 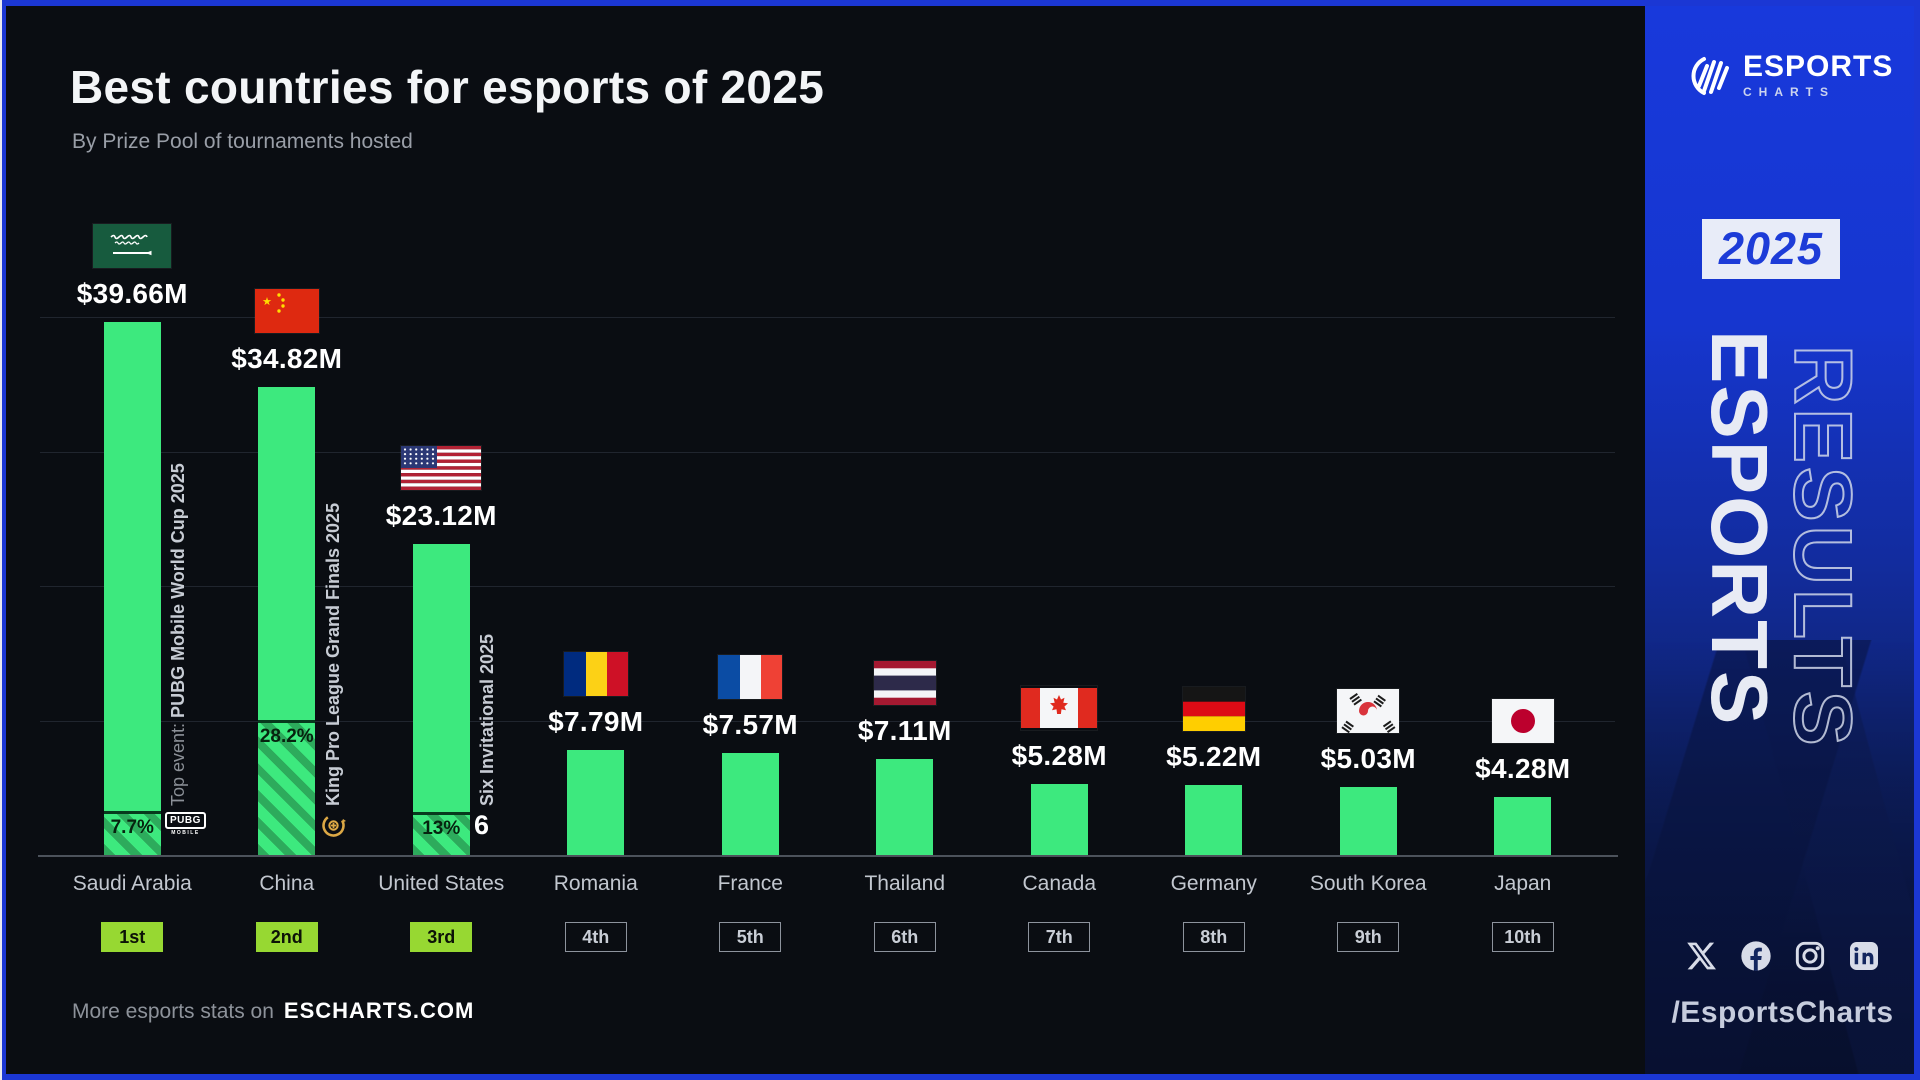 What do you see at coordinates (827, 586) in the screenshot?
I see `gridline-20M` at bounding box center [827, 586].